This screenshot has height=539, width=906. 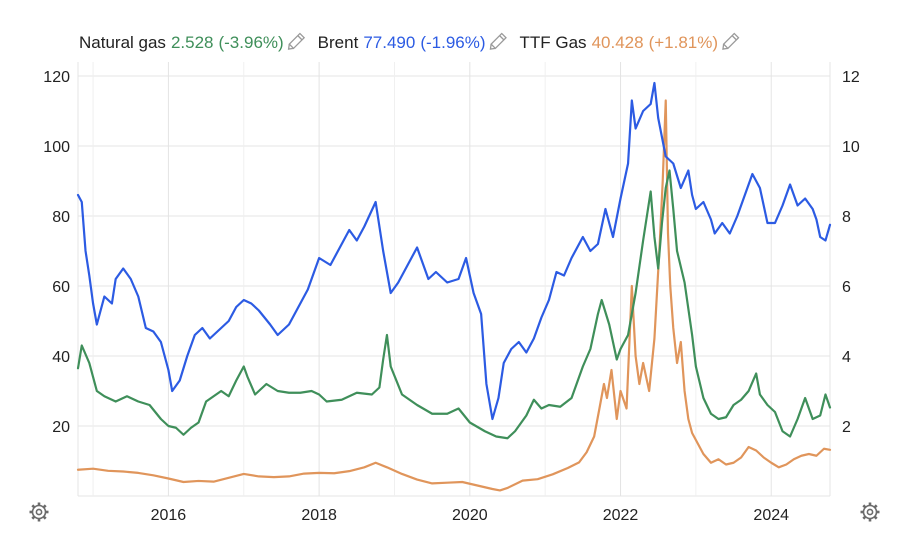 I want to click on y-left-tick-label: 120, so click(x=56, y=77).